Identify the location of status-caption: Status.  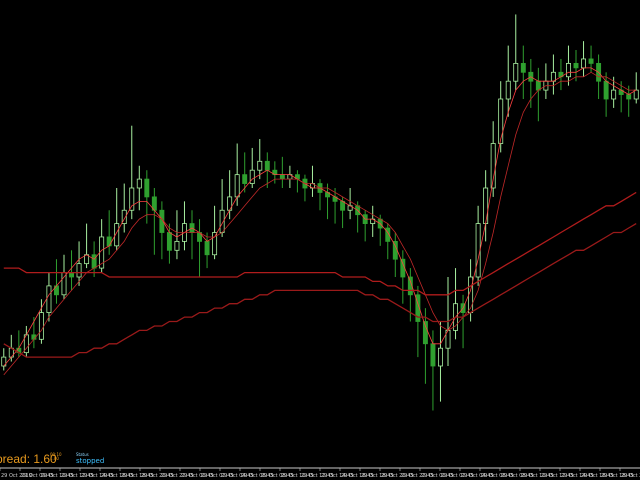
(82, 454).